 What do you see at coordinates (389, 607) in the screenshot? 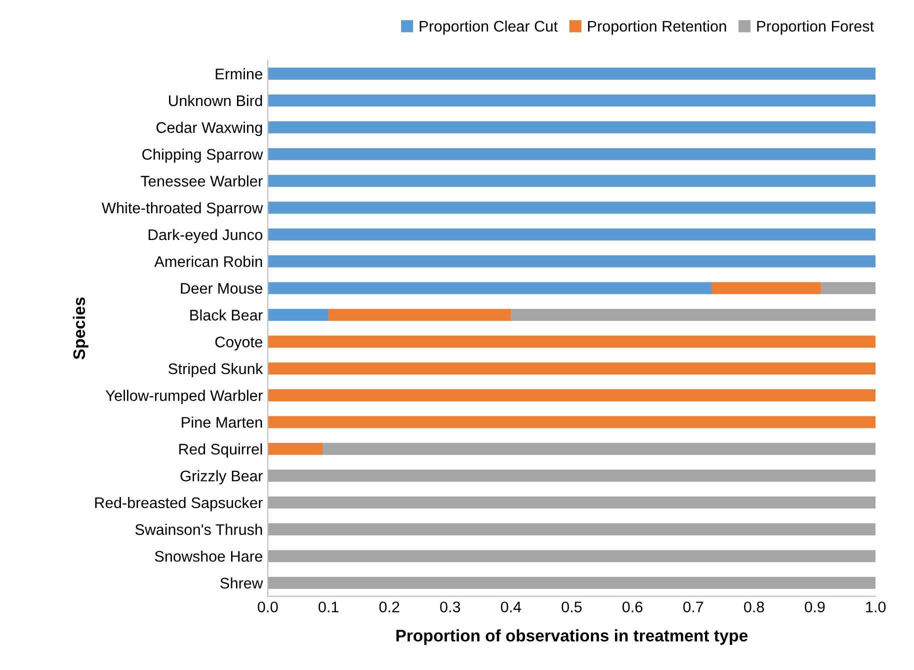
I see `x-tick-label: 0.2` at bounding box center [389, 607].